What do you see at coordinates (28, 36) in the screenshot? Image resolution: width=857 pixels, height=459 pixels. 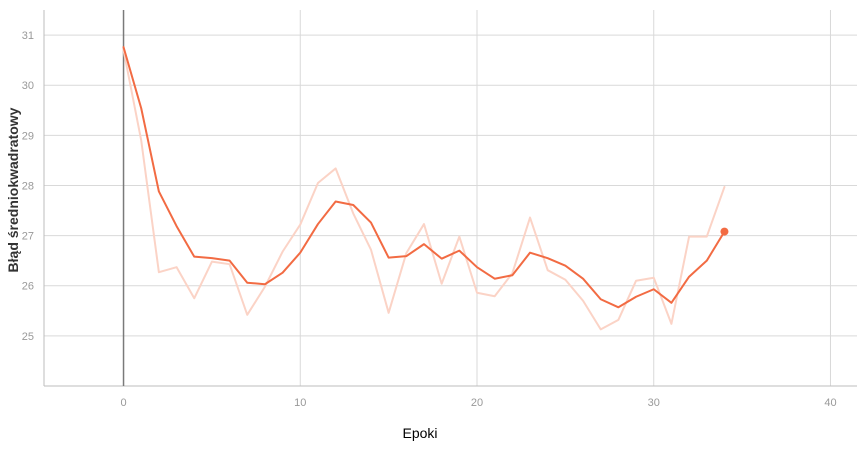 I see `y-tick-label: 31` at bounding box center [28, 36].